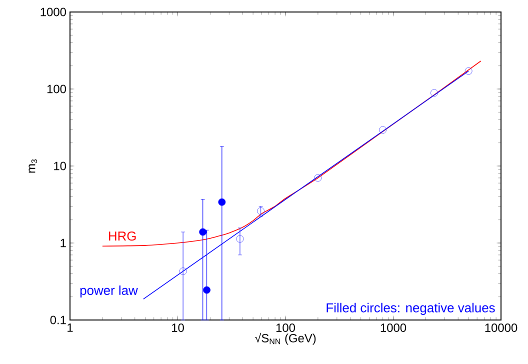  I want to click on x-tick-label: 1000, so click(393, 328).